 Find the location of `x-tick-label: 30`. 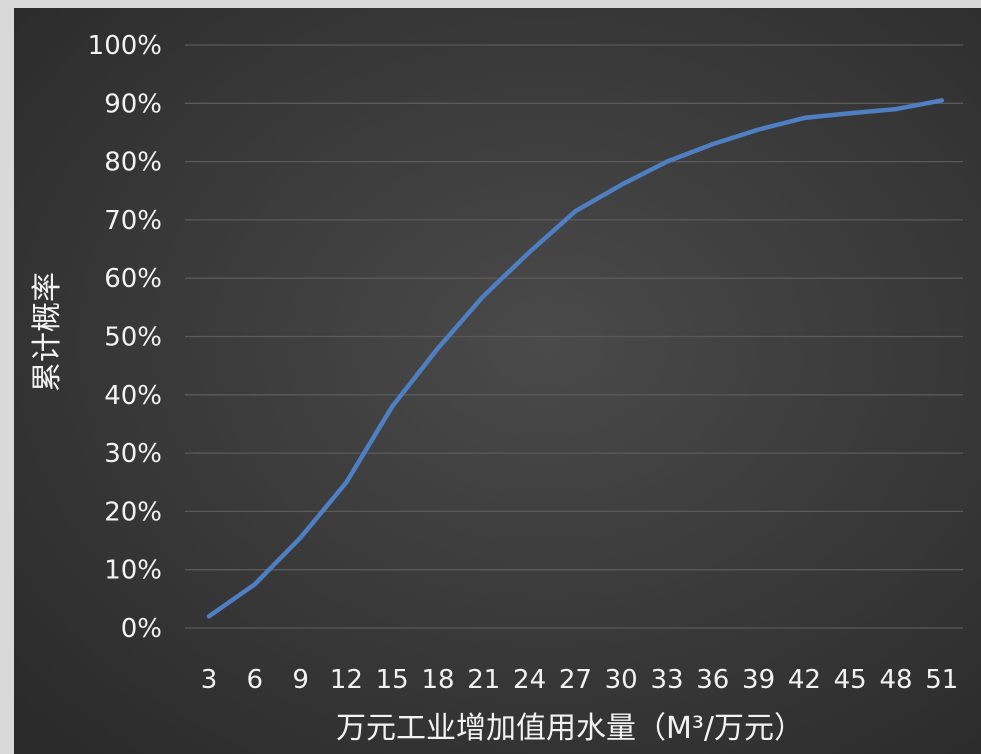

x-tick-label: 30 is located at coordinates (621, 680).